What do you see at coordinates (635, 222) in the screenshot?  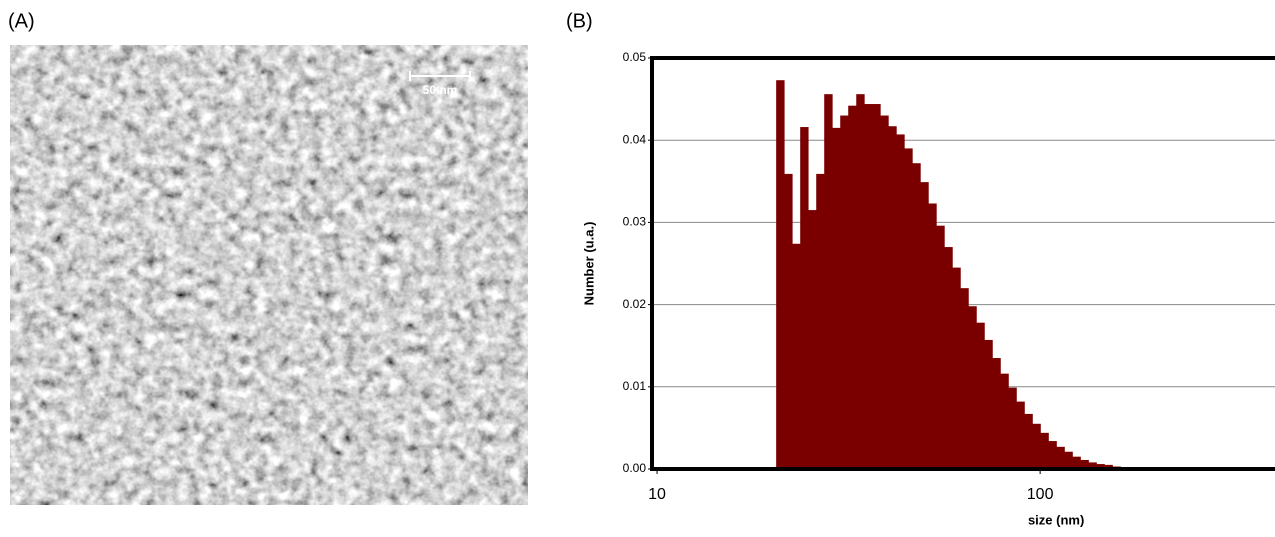 I see `y-tick-label: 0.03` at bounding box center [635, 222].